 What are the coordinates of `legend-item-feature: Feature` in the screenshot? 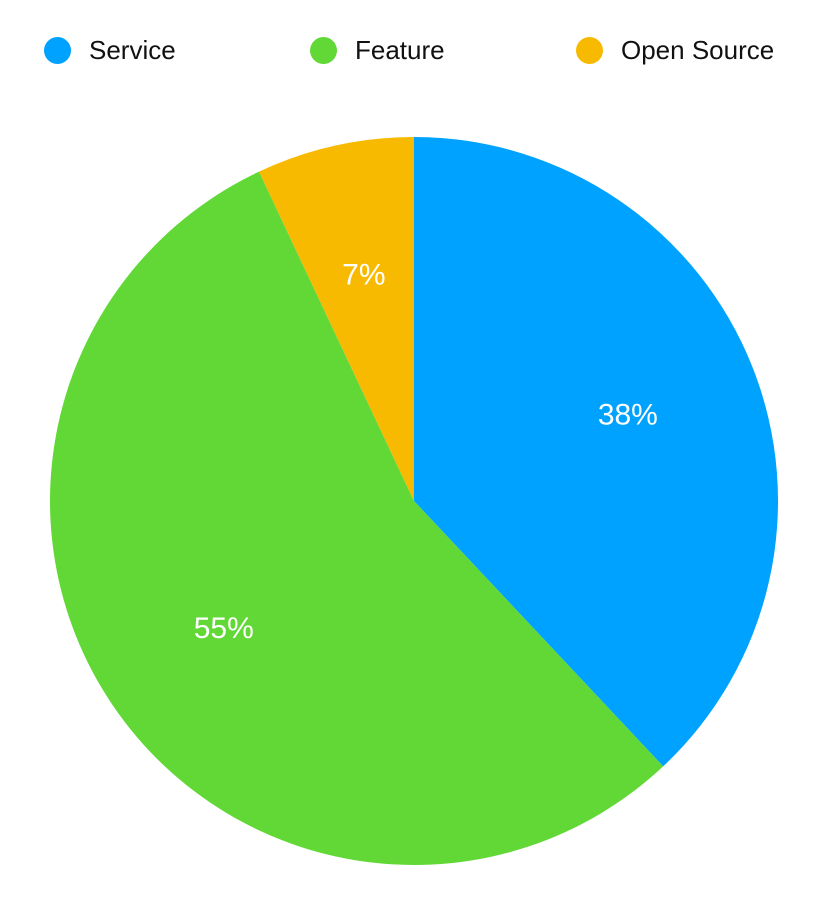 It's located at (377, 50).